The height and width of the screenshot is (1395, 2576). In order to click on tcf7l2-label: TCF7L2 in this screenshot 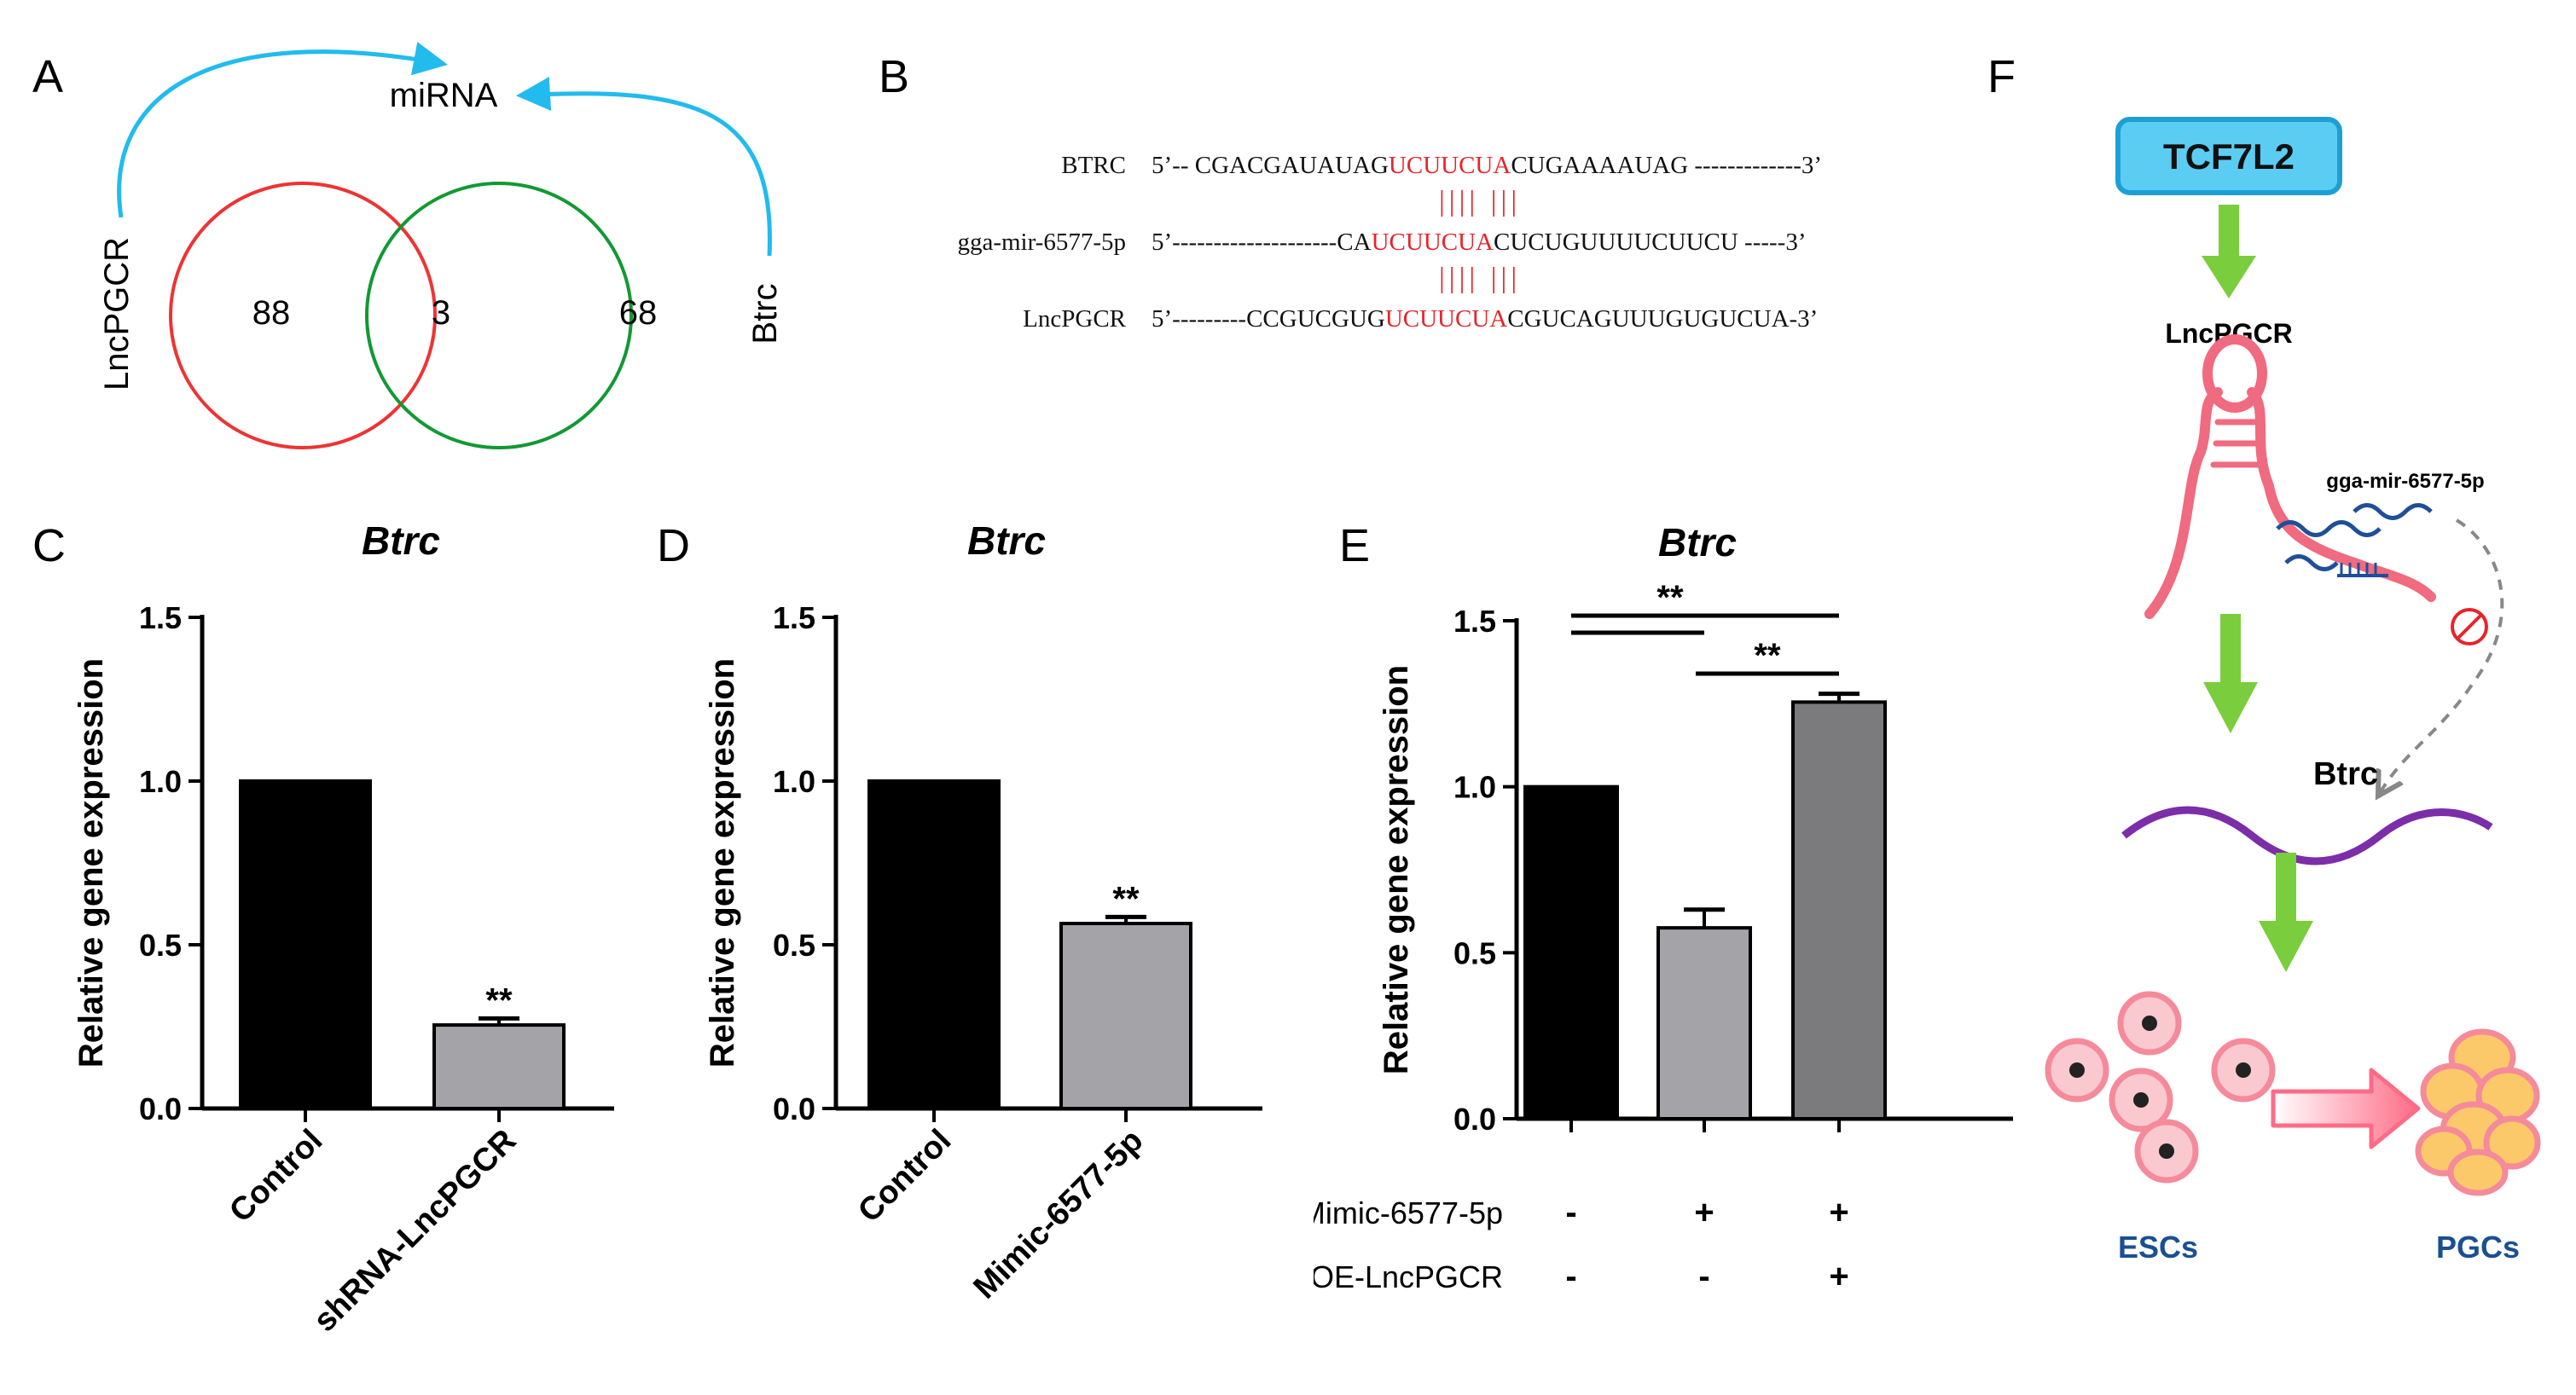, I will do `click(2229, 157)`.